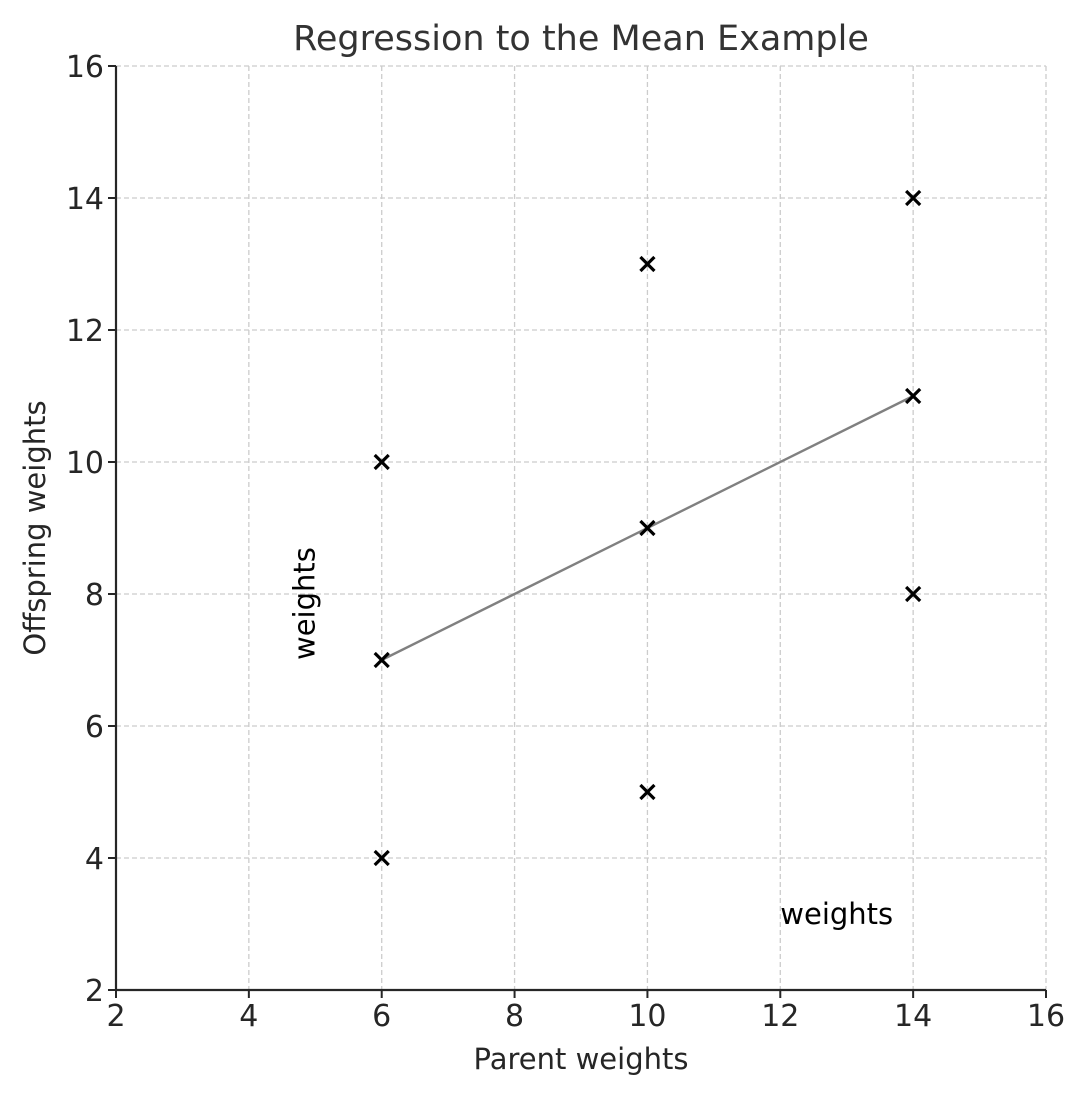 The image size is (1087, 1097). Describe the element at coordinates (85, 199) in the screenshot. I see `y-tick-label: 14` at that location.